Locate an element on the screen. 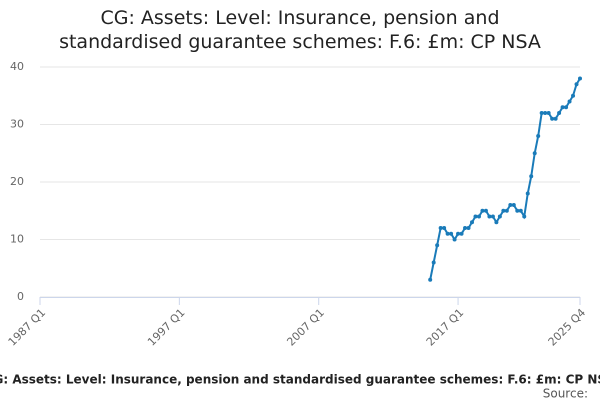 Image resolution: width=600 pixels, height=400 pixels. y-tick-label: 20 is located at coordinates (17, 181).